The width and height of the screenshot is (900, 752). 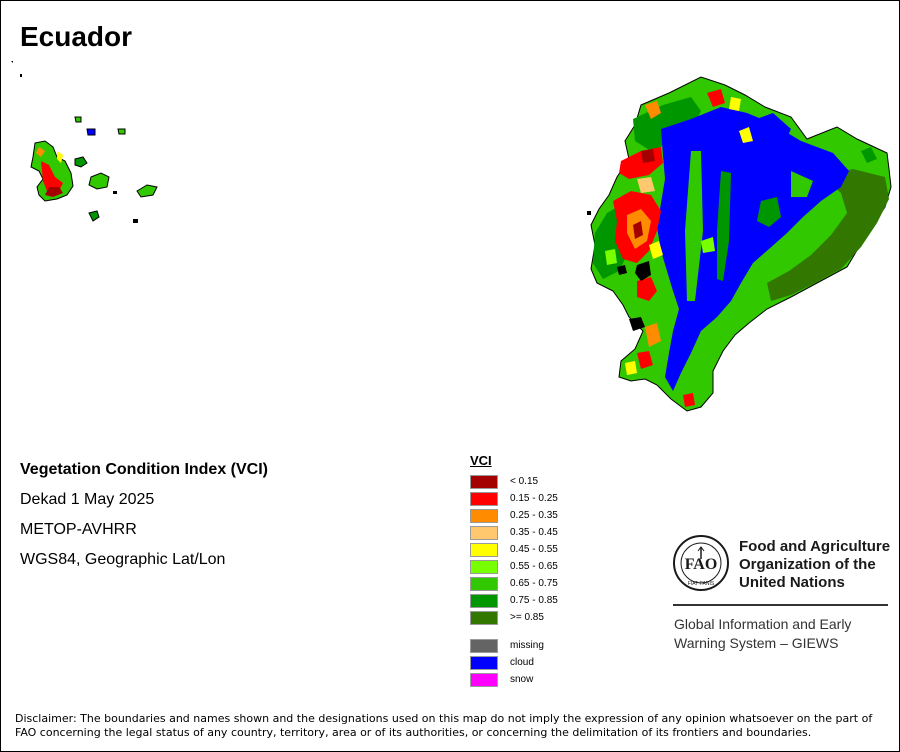 I want to click on legend-class-row: 0.75 - 0.85, so click(x=514, y=600).